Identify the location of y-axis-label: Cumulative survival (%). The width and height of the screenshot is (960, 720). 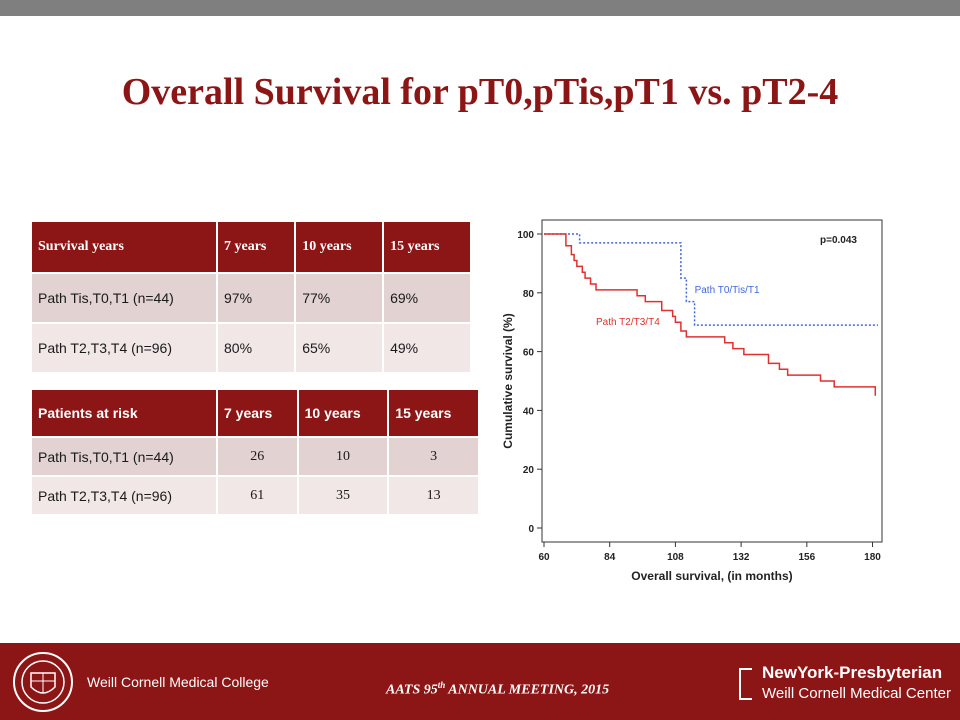
(508, 380).